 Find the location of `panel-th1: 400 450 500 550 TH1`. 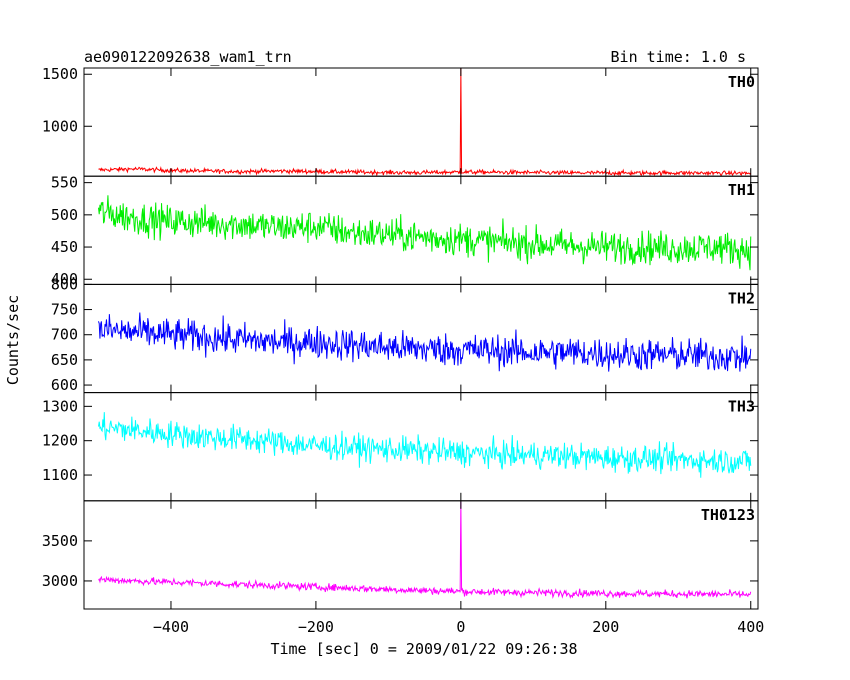

panel-th1: 400 450 500 550 TH1 is located at coordinates (405, 231).